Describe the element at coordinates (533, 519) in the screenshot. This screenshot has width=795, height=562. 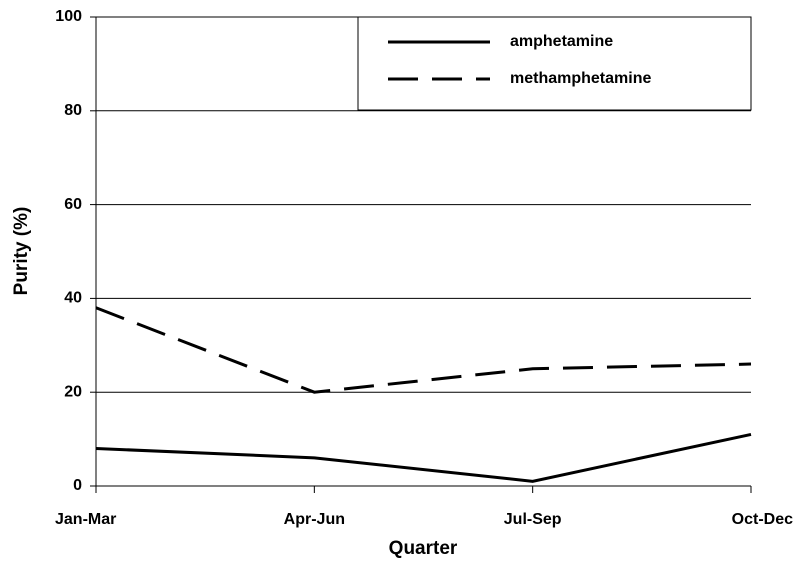
I see `x-tick-label: Jul-Sep` at that location.